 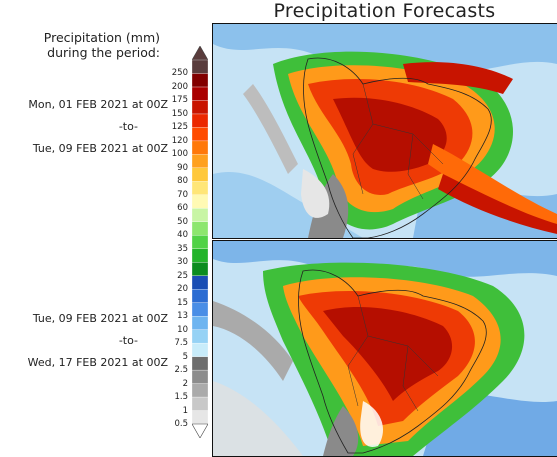 I want to click on scale-tick-label: 5, so click(x=185, y=356).